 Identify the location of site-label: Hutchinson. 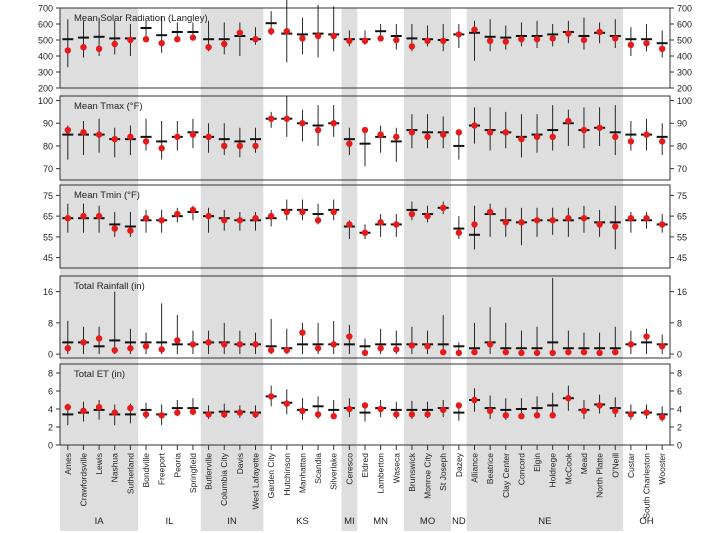
(287, 474).